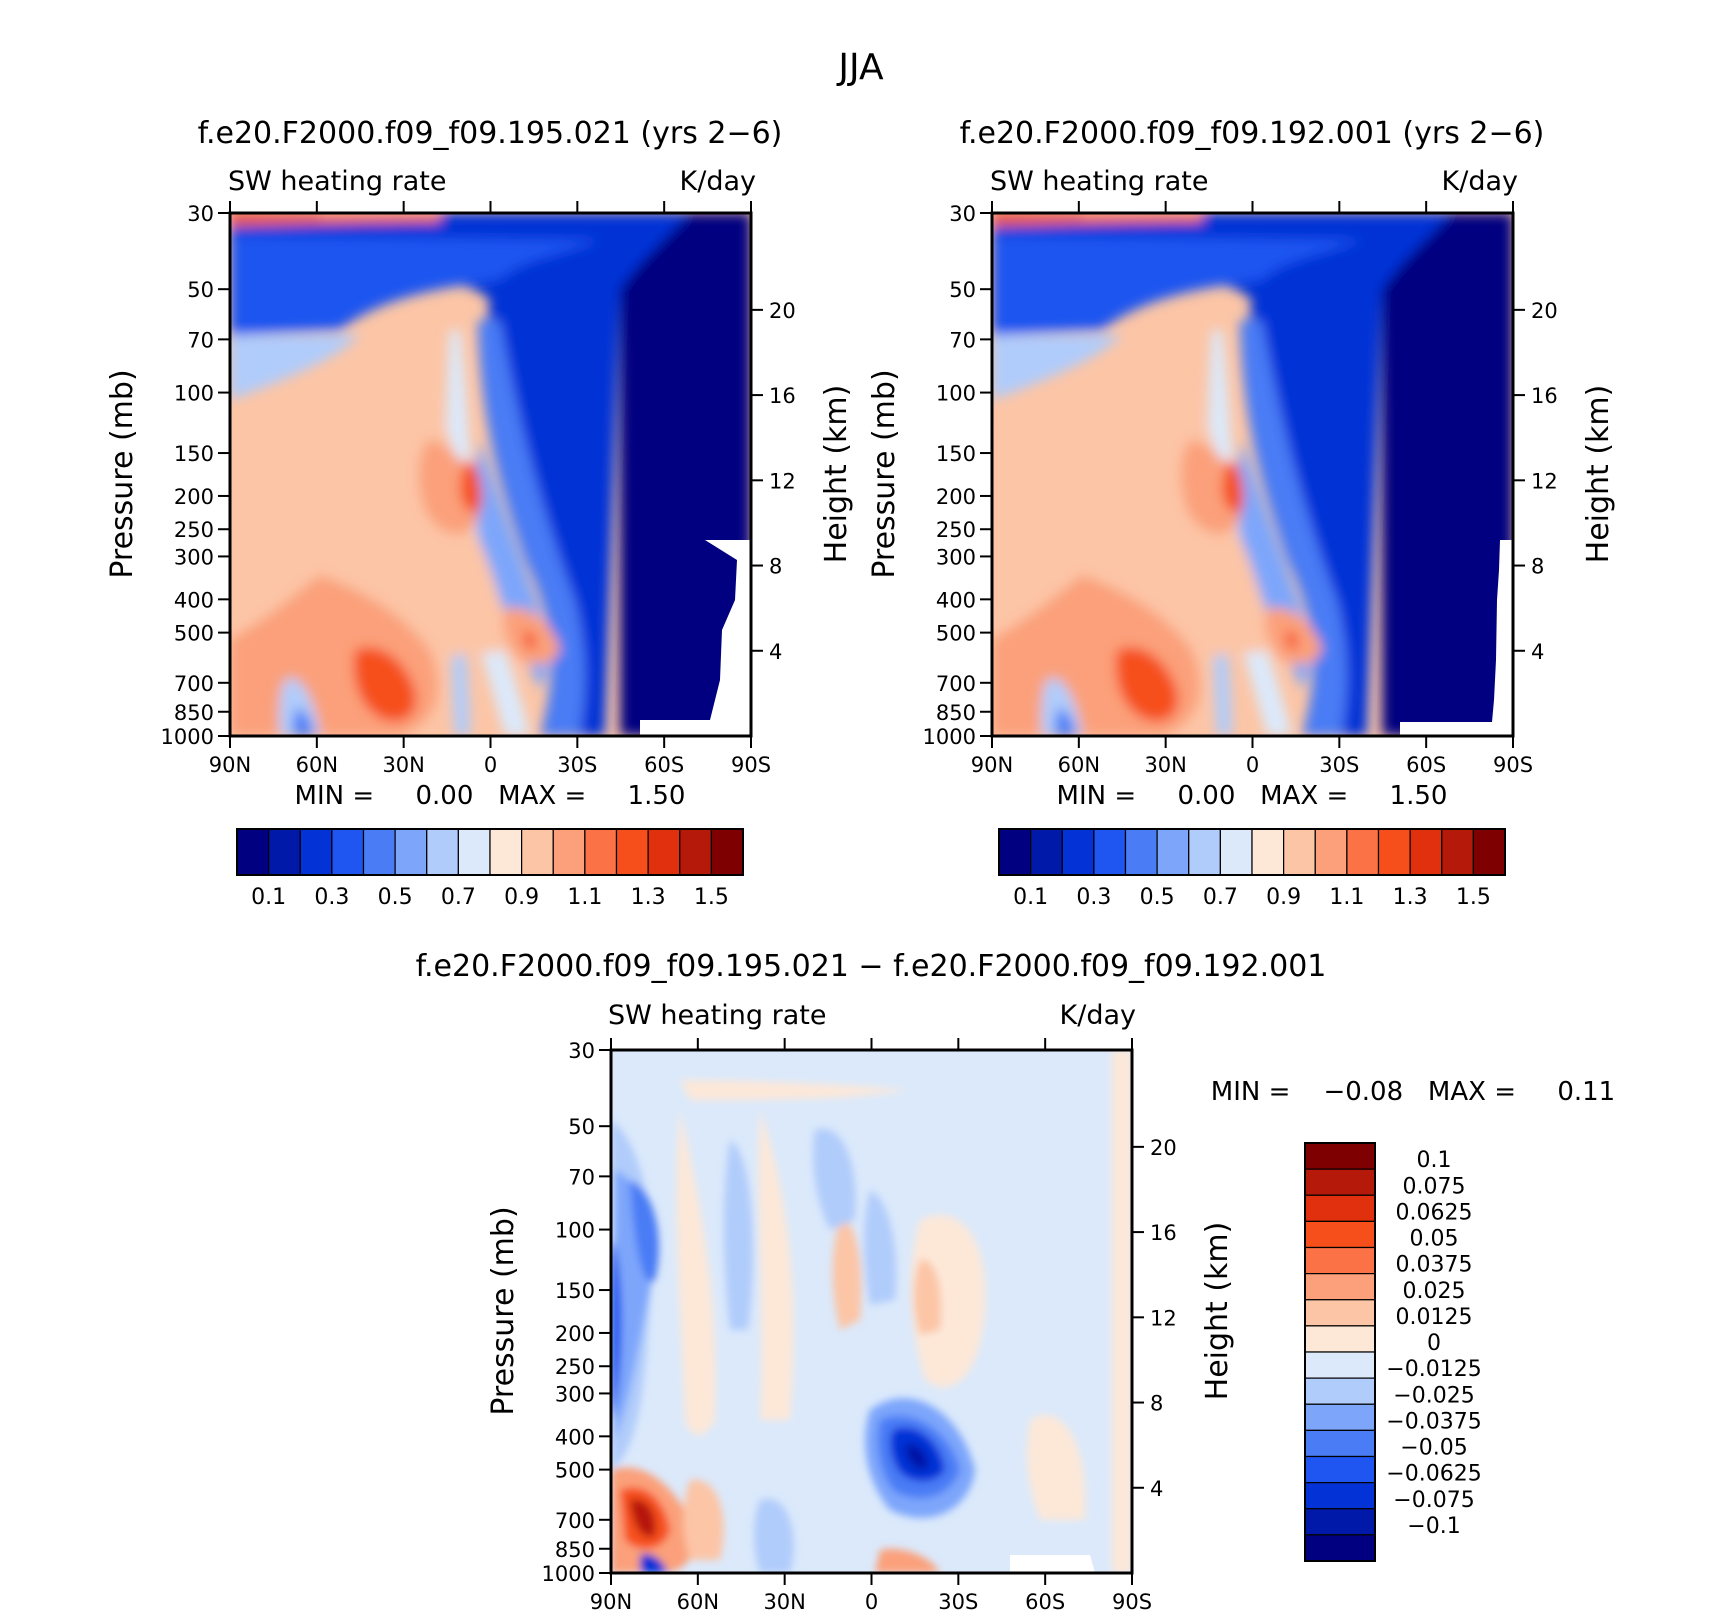 The height and width of the screenshot is (1611, 1710). What do you see at coordinates (1156, 1489) in the screenshot?
I see `panel-3-height-tick-label: 4` at bounding box center [1156, 1489].